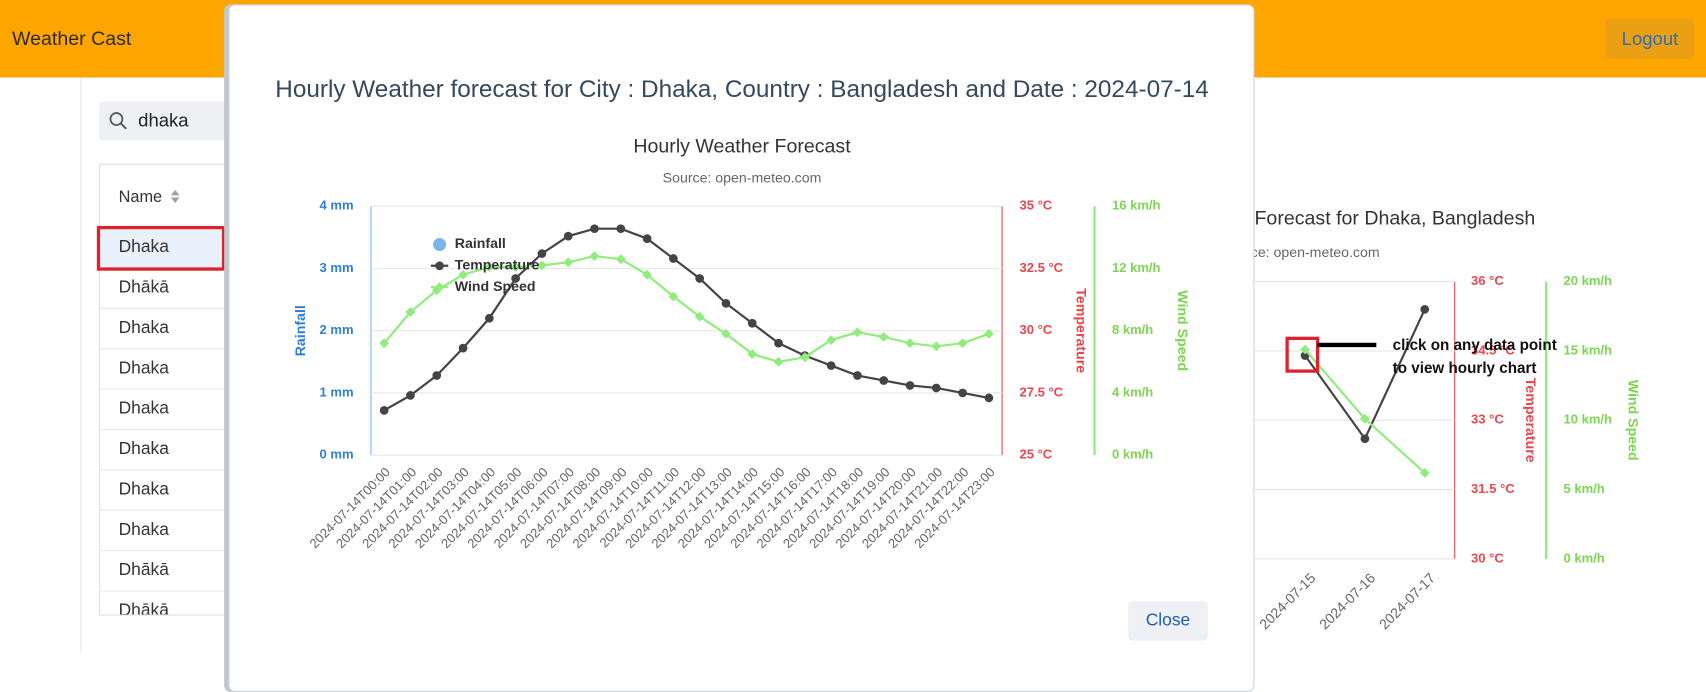 The image size is (1706, 692). I want to click on brand: Weather Cast, so click(71, 38).